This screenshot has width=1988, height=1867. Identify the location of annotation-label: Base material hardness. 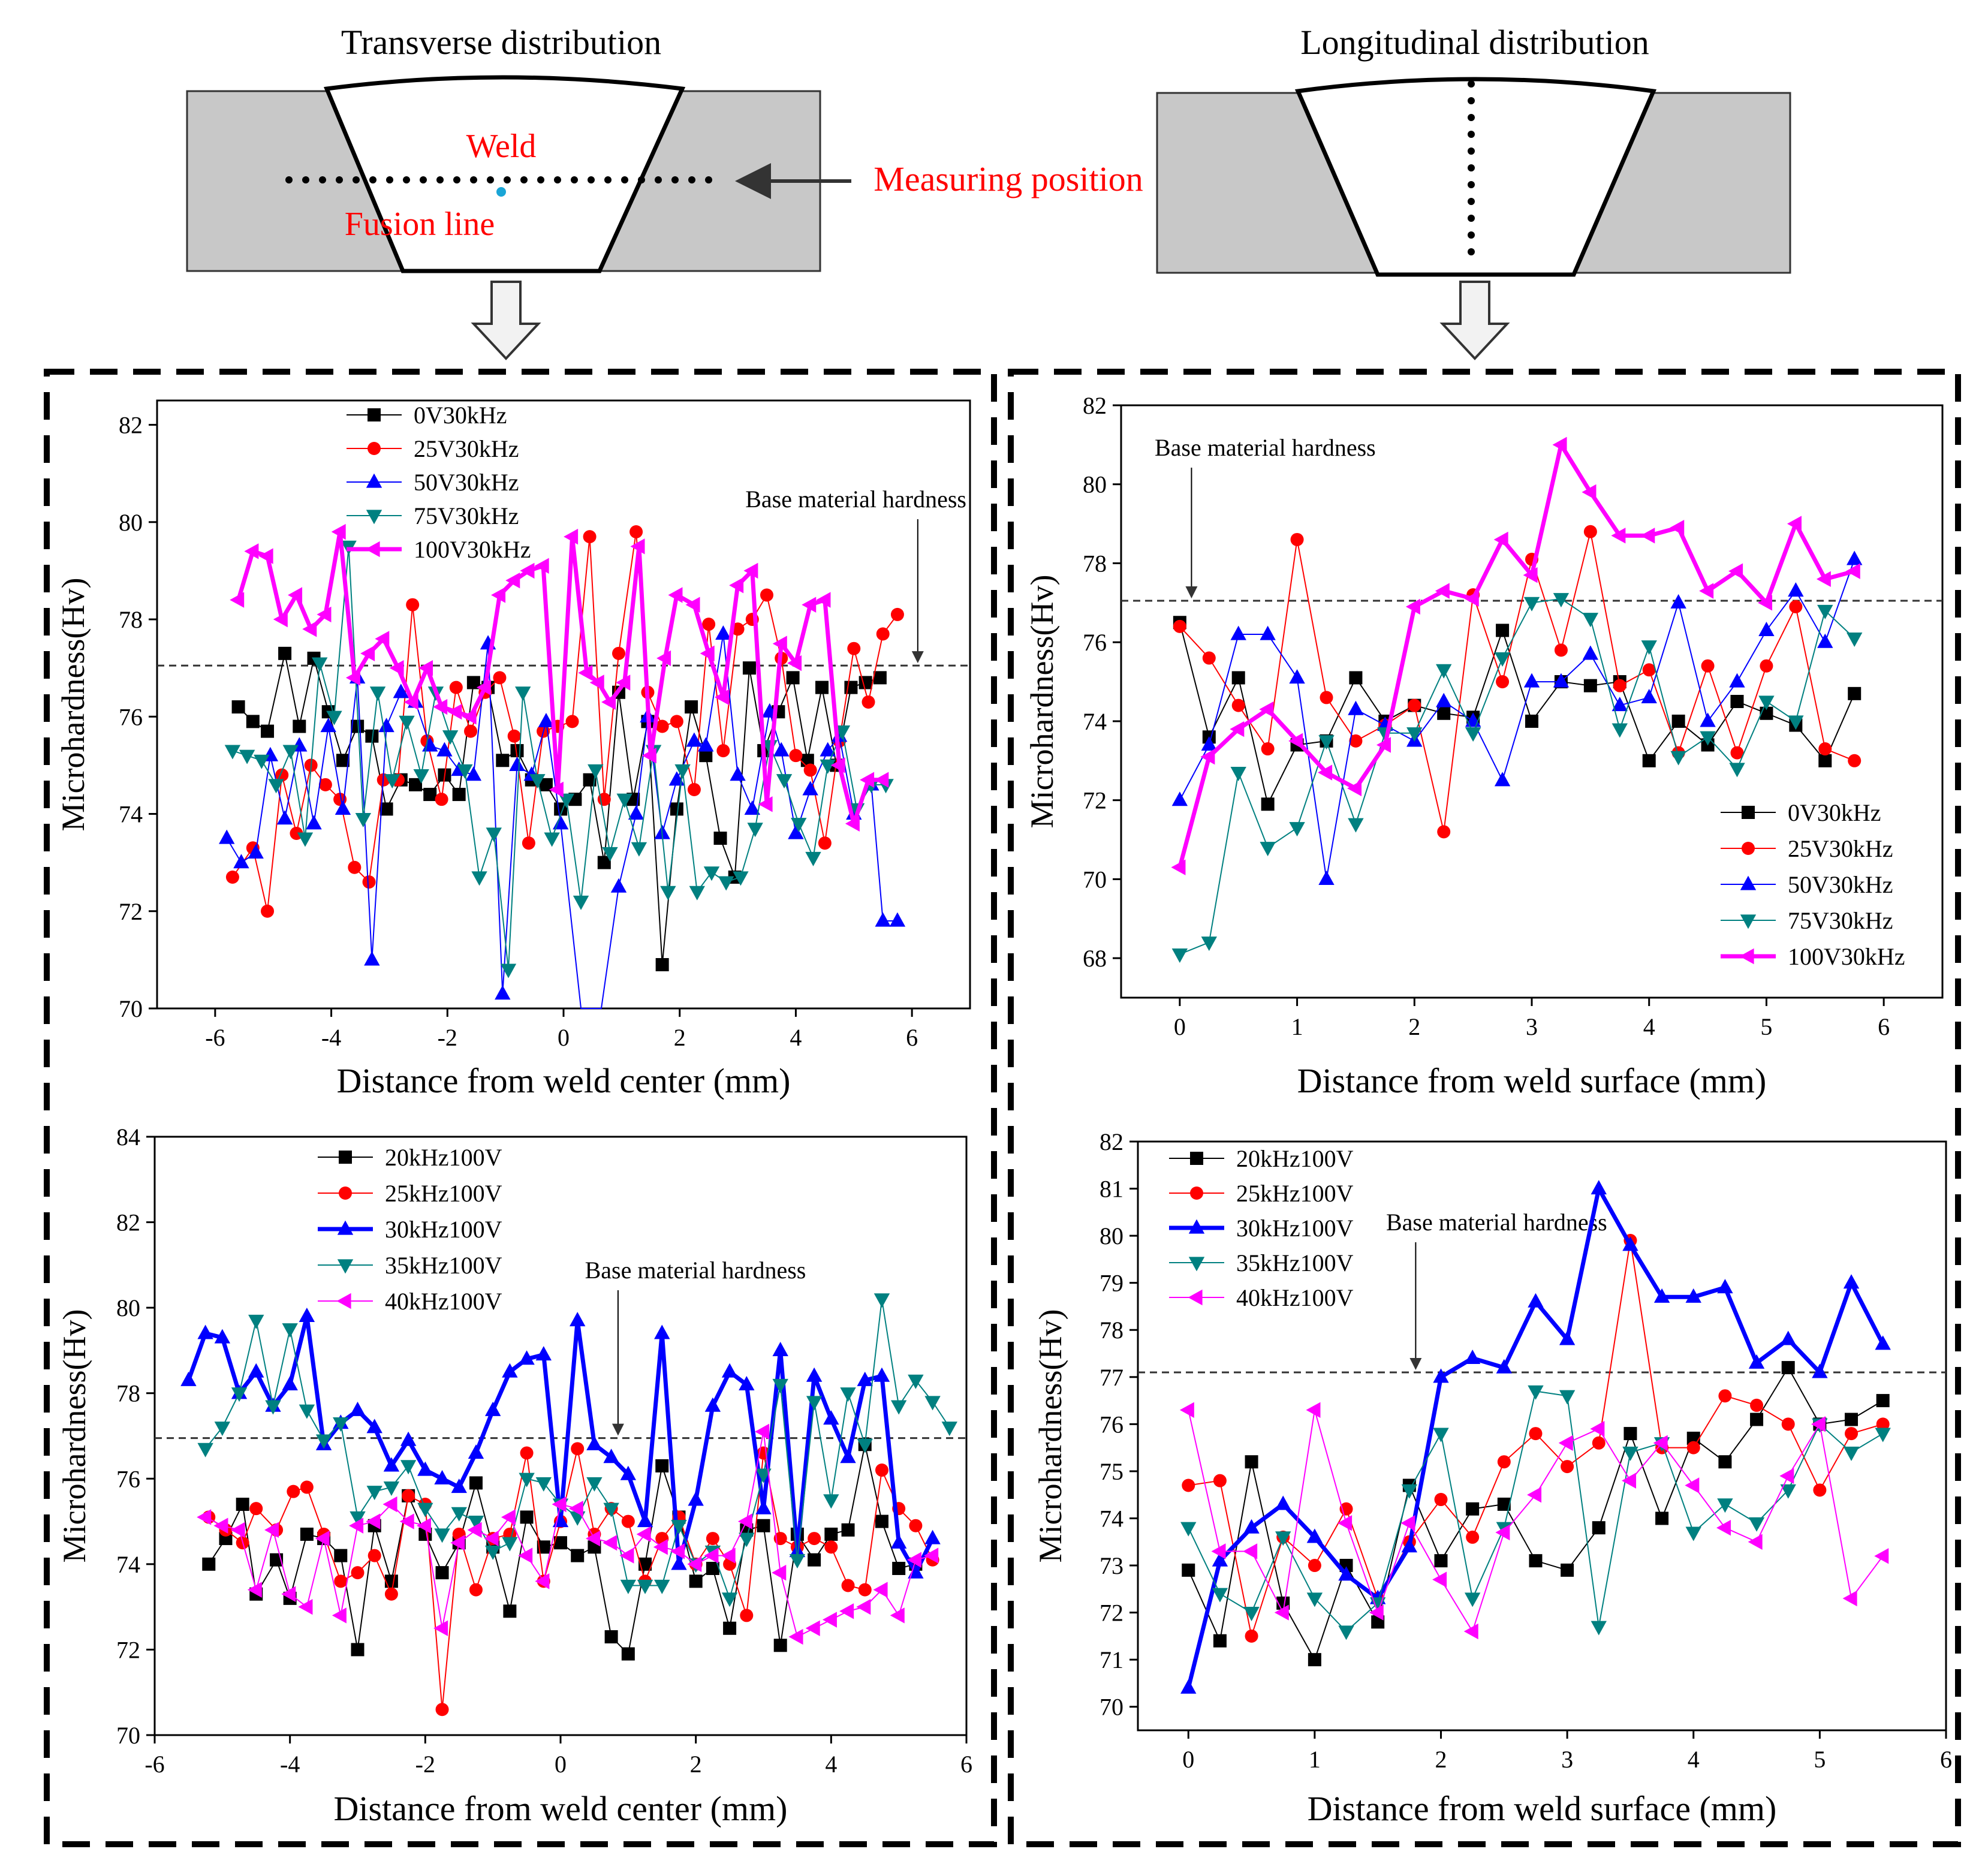
(695, 1271).